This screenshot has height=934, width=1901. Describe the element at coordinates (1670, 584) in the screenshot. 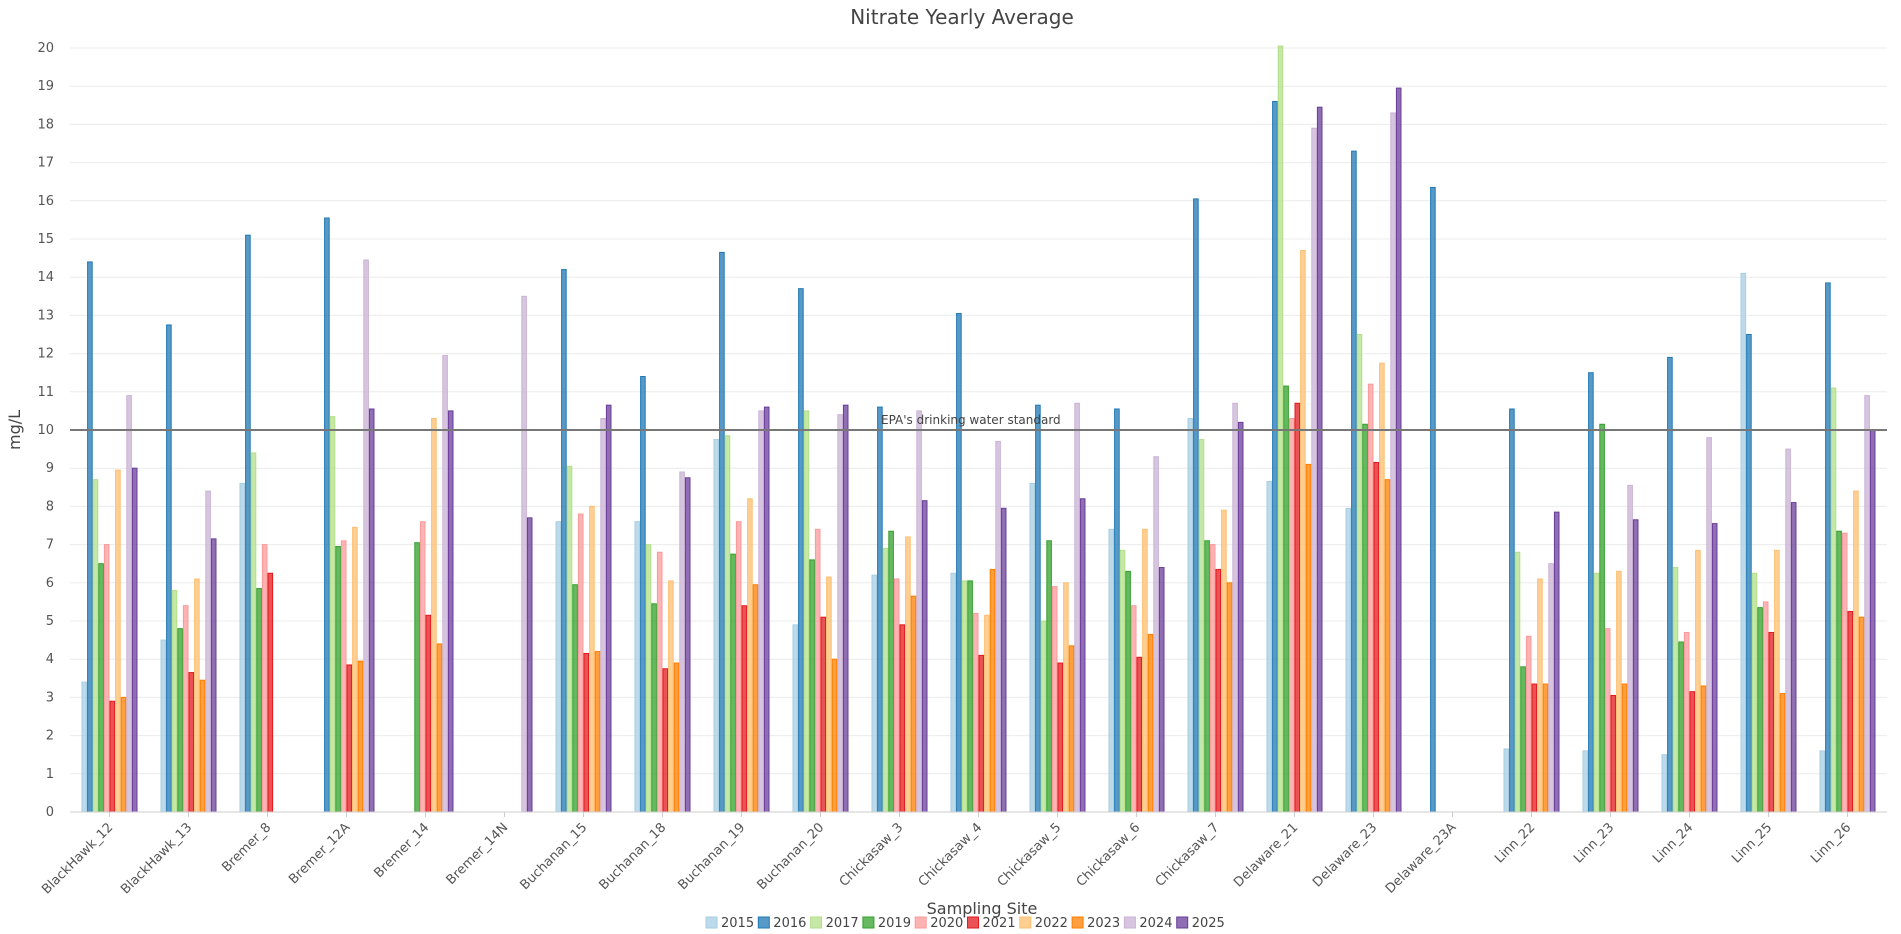

I see `bar-Linn_24-2016` at that location.